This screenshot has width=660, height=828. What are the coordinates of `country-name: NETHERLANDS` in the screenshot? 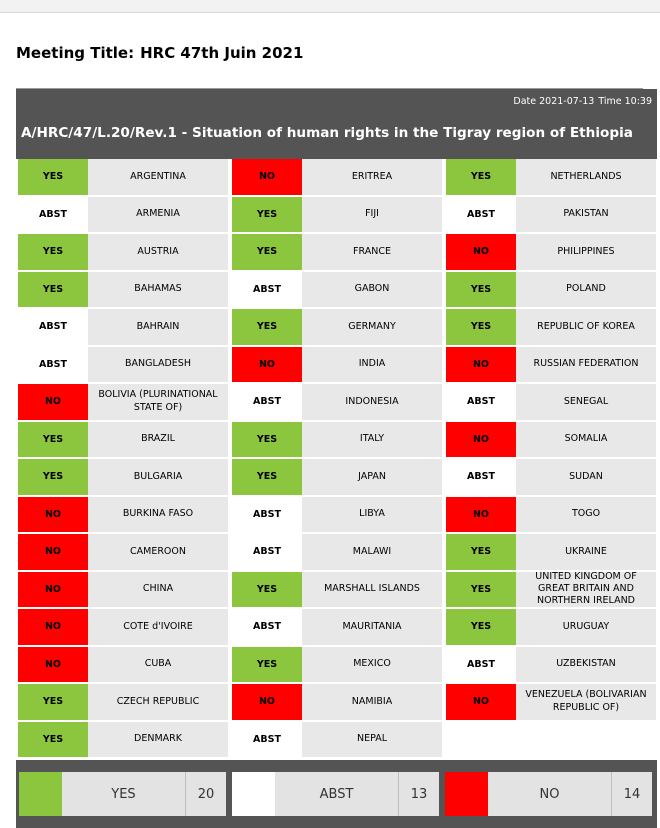 It's located at (586, 177).